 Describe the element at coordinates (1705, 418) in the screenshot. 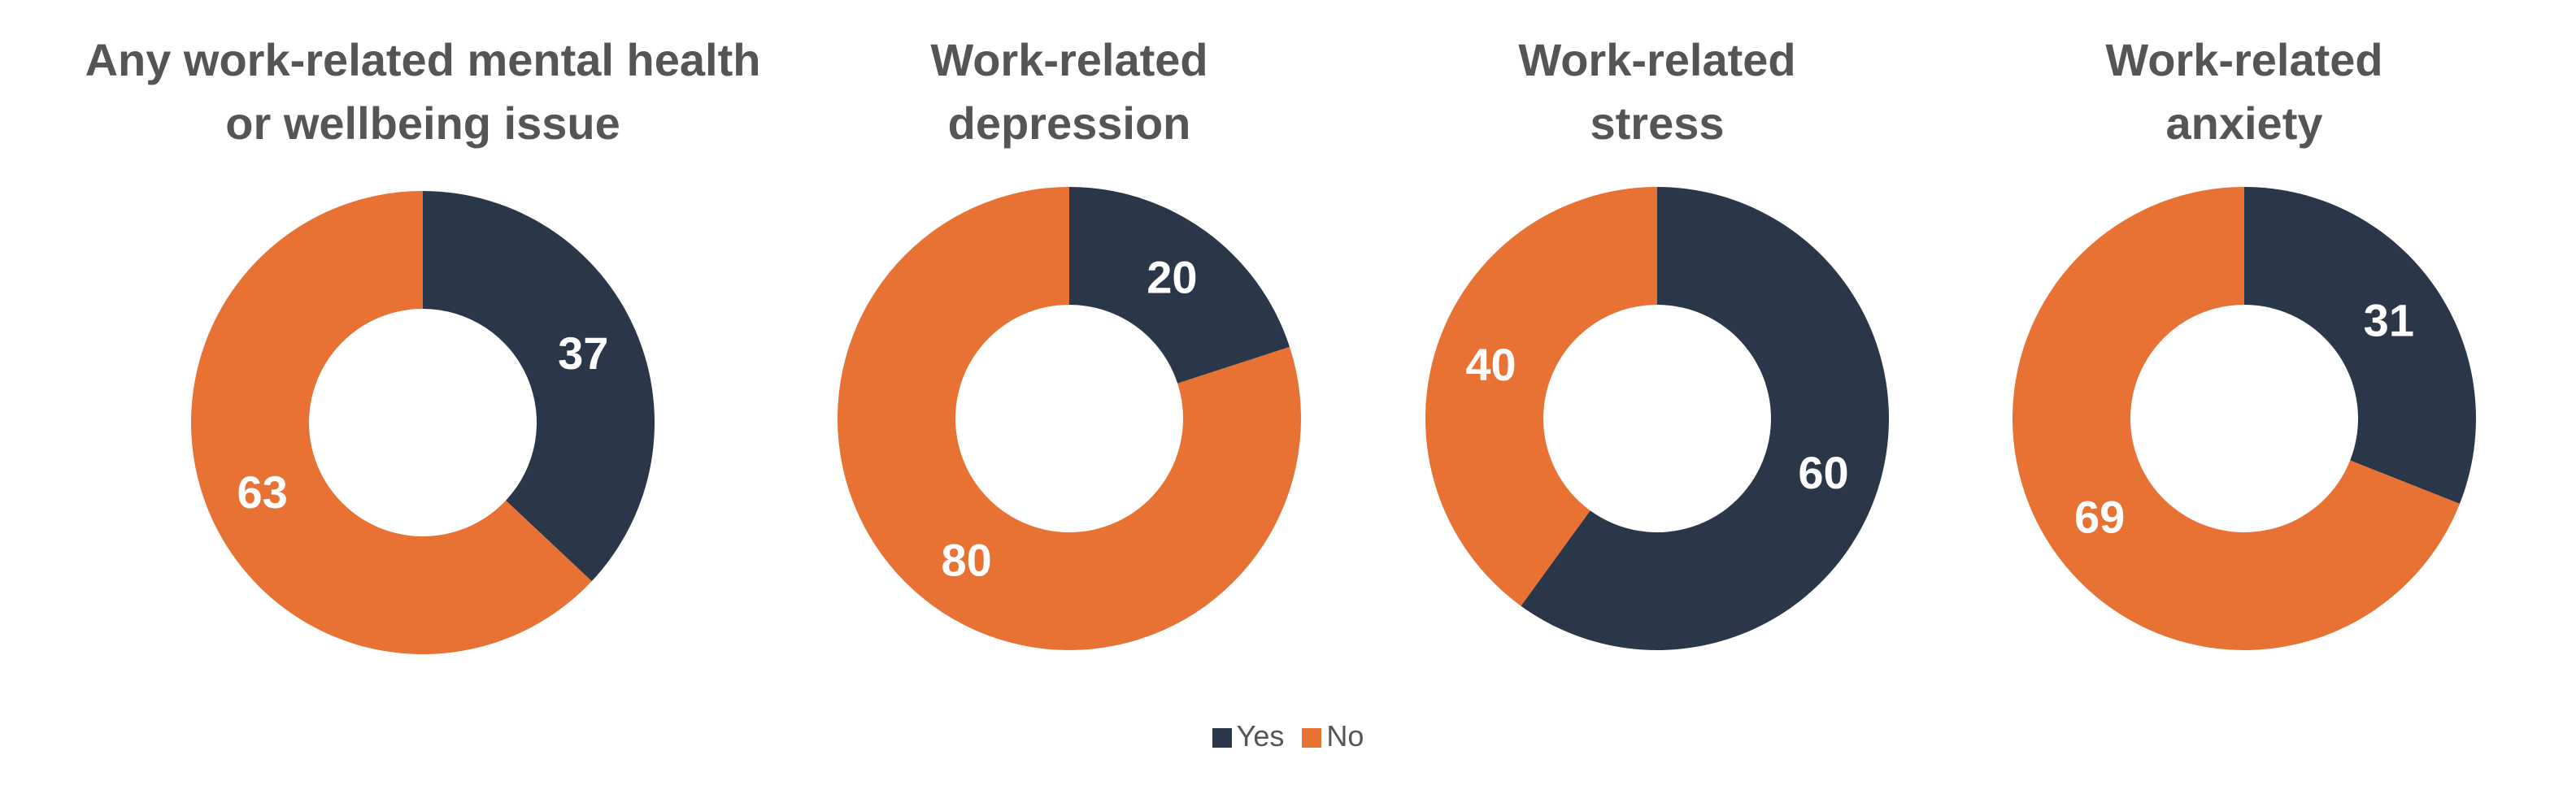

I see `donut-3-slice-yes` at that location.